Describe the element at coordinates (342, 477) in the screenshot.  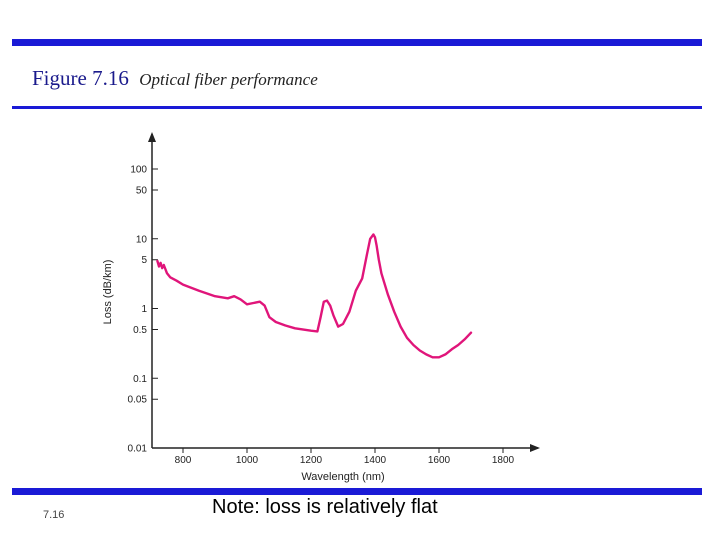
I see `x-axis-title: Wavelength (nm)` at that location.